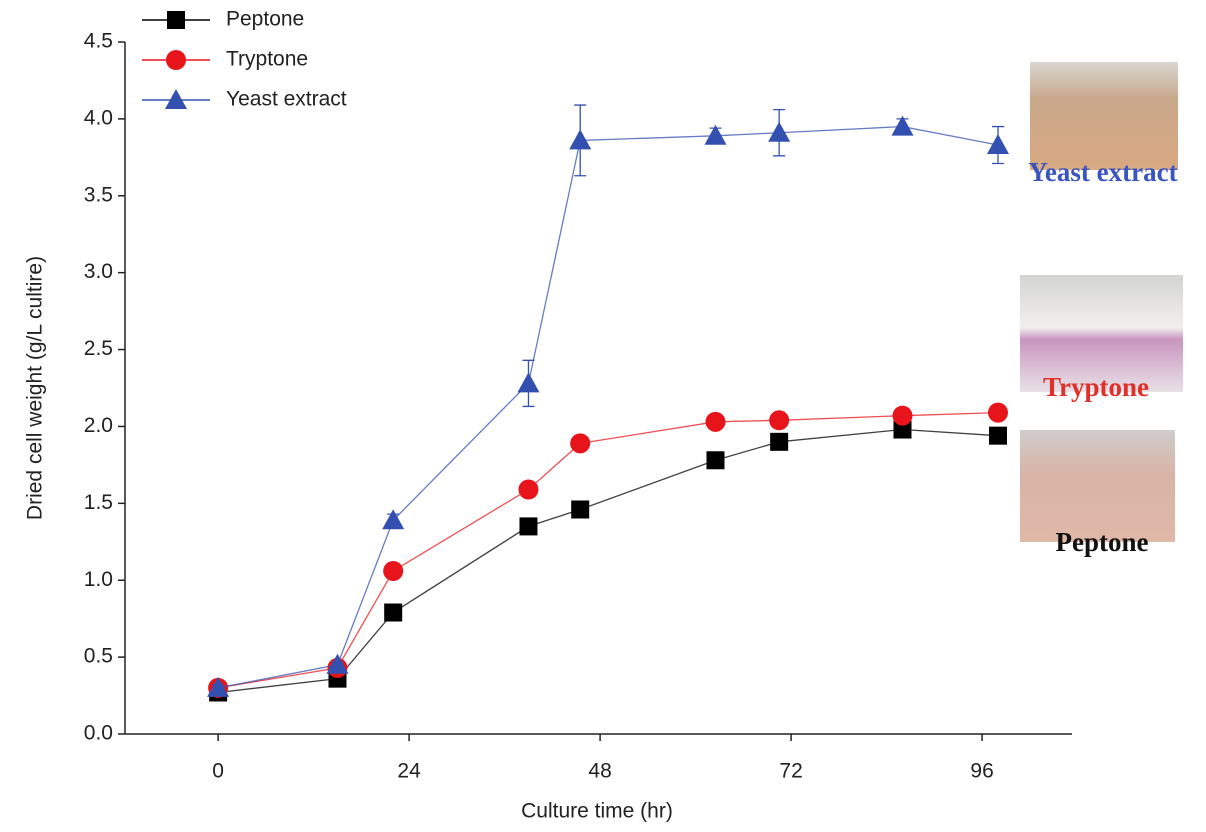  Describe the element at coordinates (98, 194) in the screenshot. I see `y-tick-label: 3.5` at that location.